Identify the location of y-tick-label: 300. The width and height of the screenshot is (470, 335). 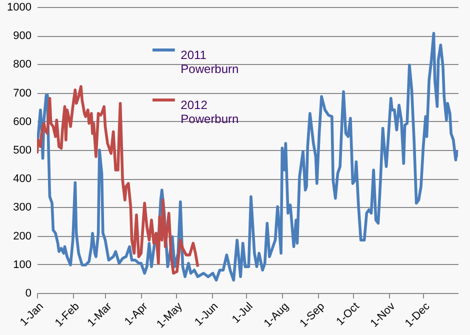
(22, 208).